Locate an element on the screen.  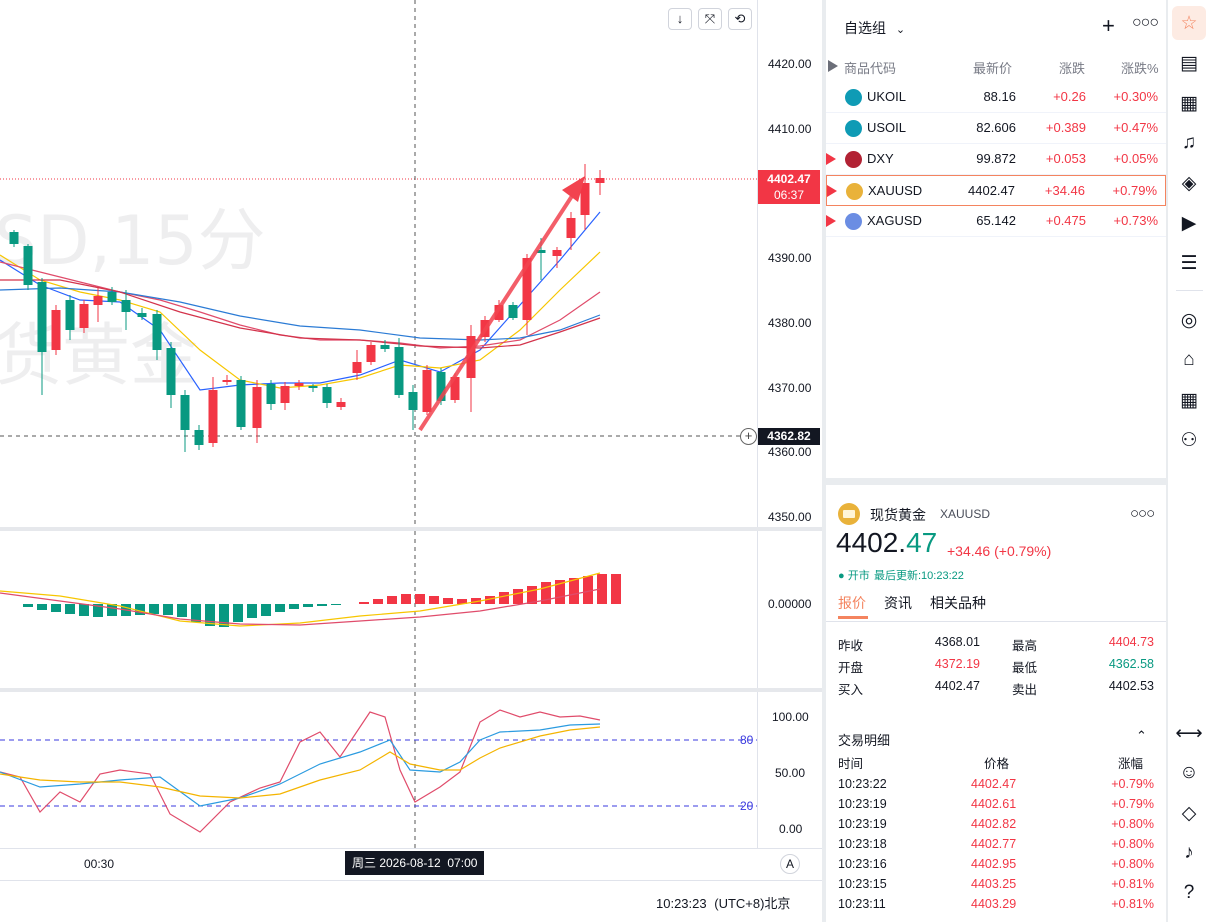
watchlist-row-dxy: DXY 99.872 +0.053 +0.05% is located at coordinates (996, 159).